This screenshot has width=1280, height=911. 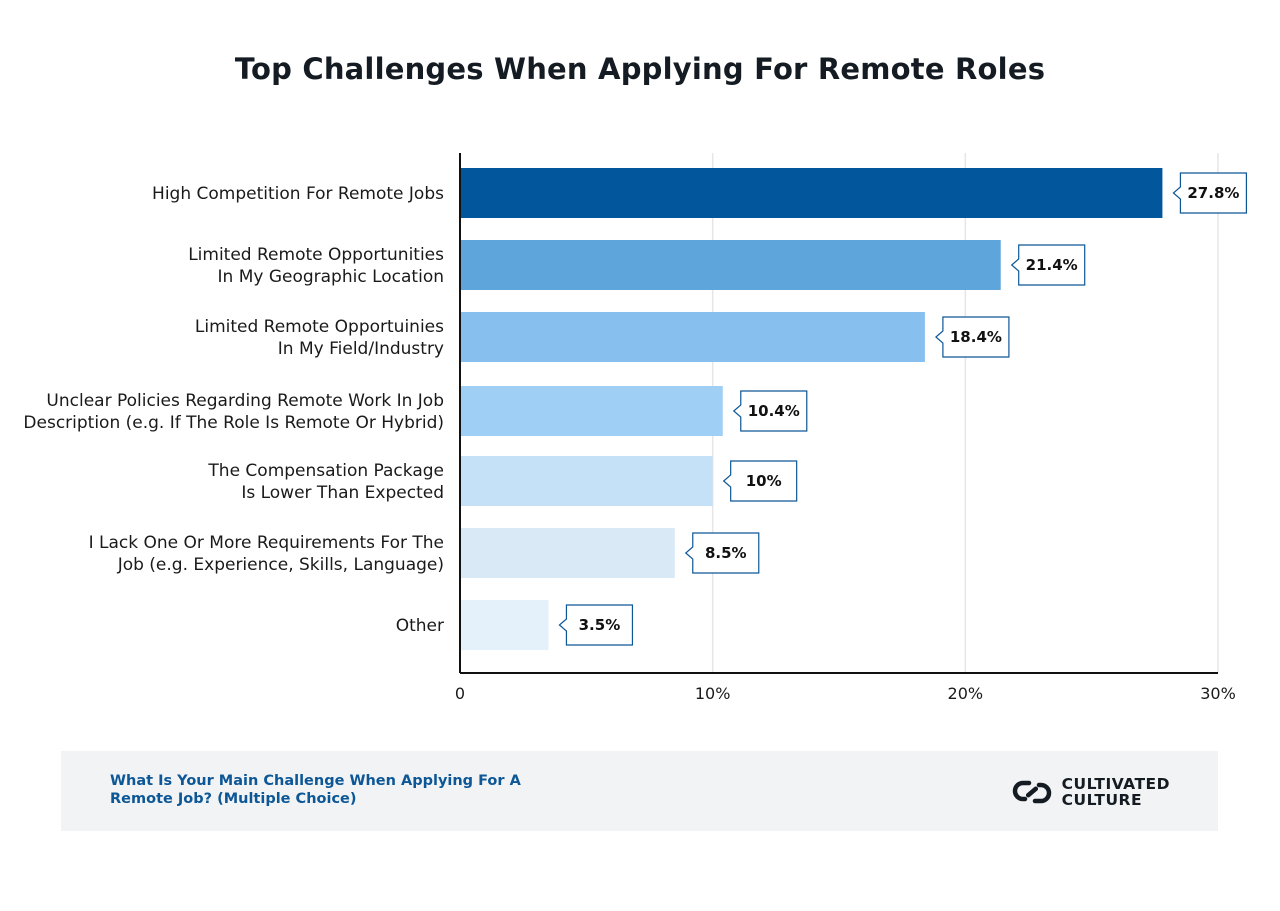 I want to click on data-label-callout: 8.5%, so click(x=722, y=553).